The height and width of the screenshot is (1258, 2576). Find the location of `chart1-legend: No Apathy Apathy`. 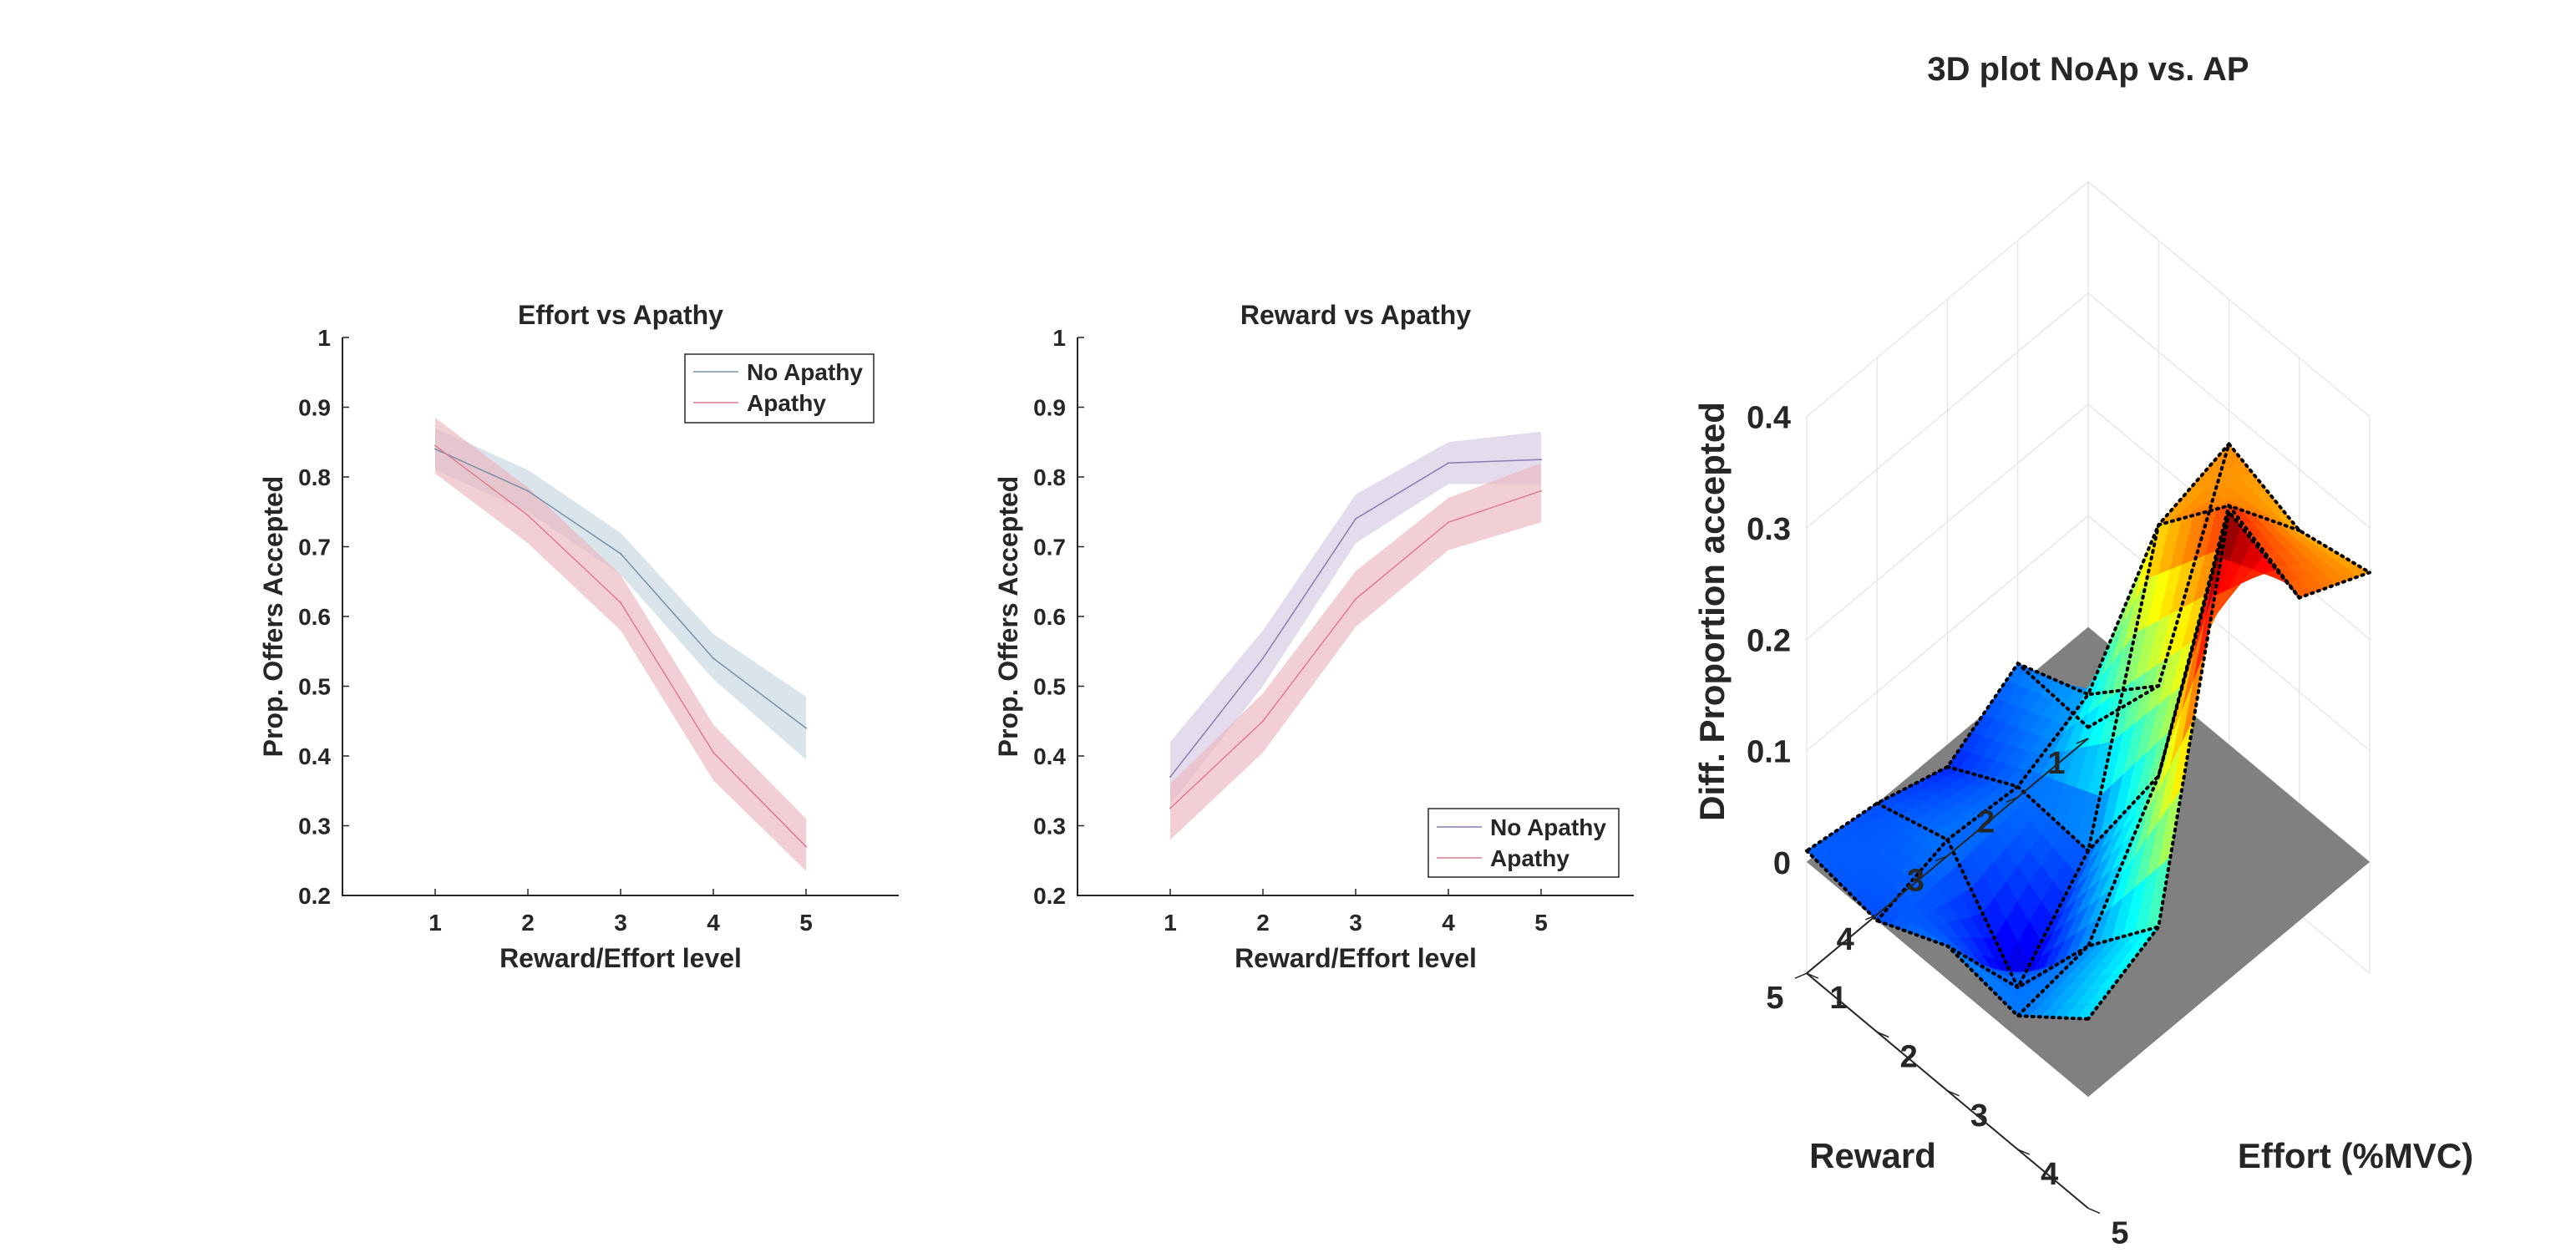

chart1-legend: No Apathy Apathy is located at coordinates (779, 388).